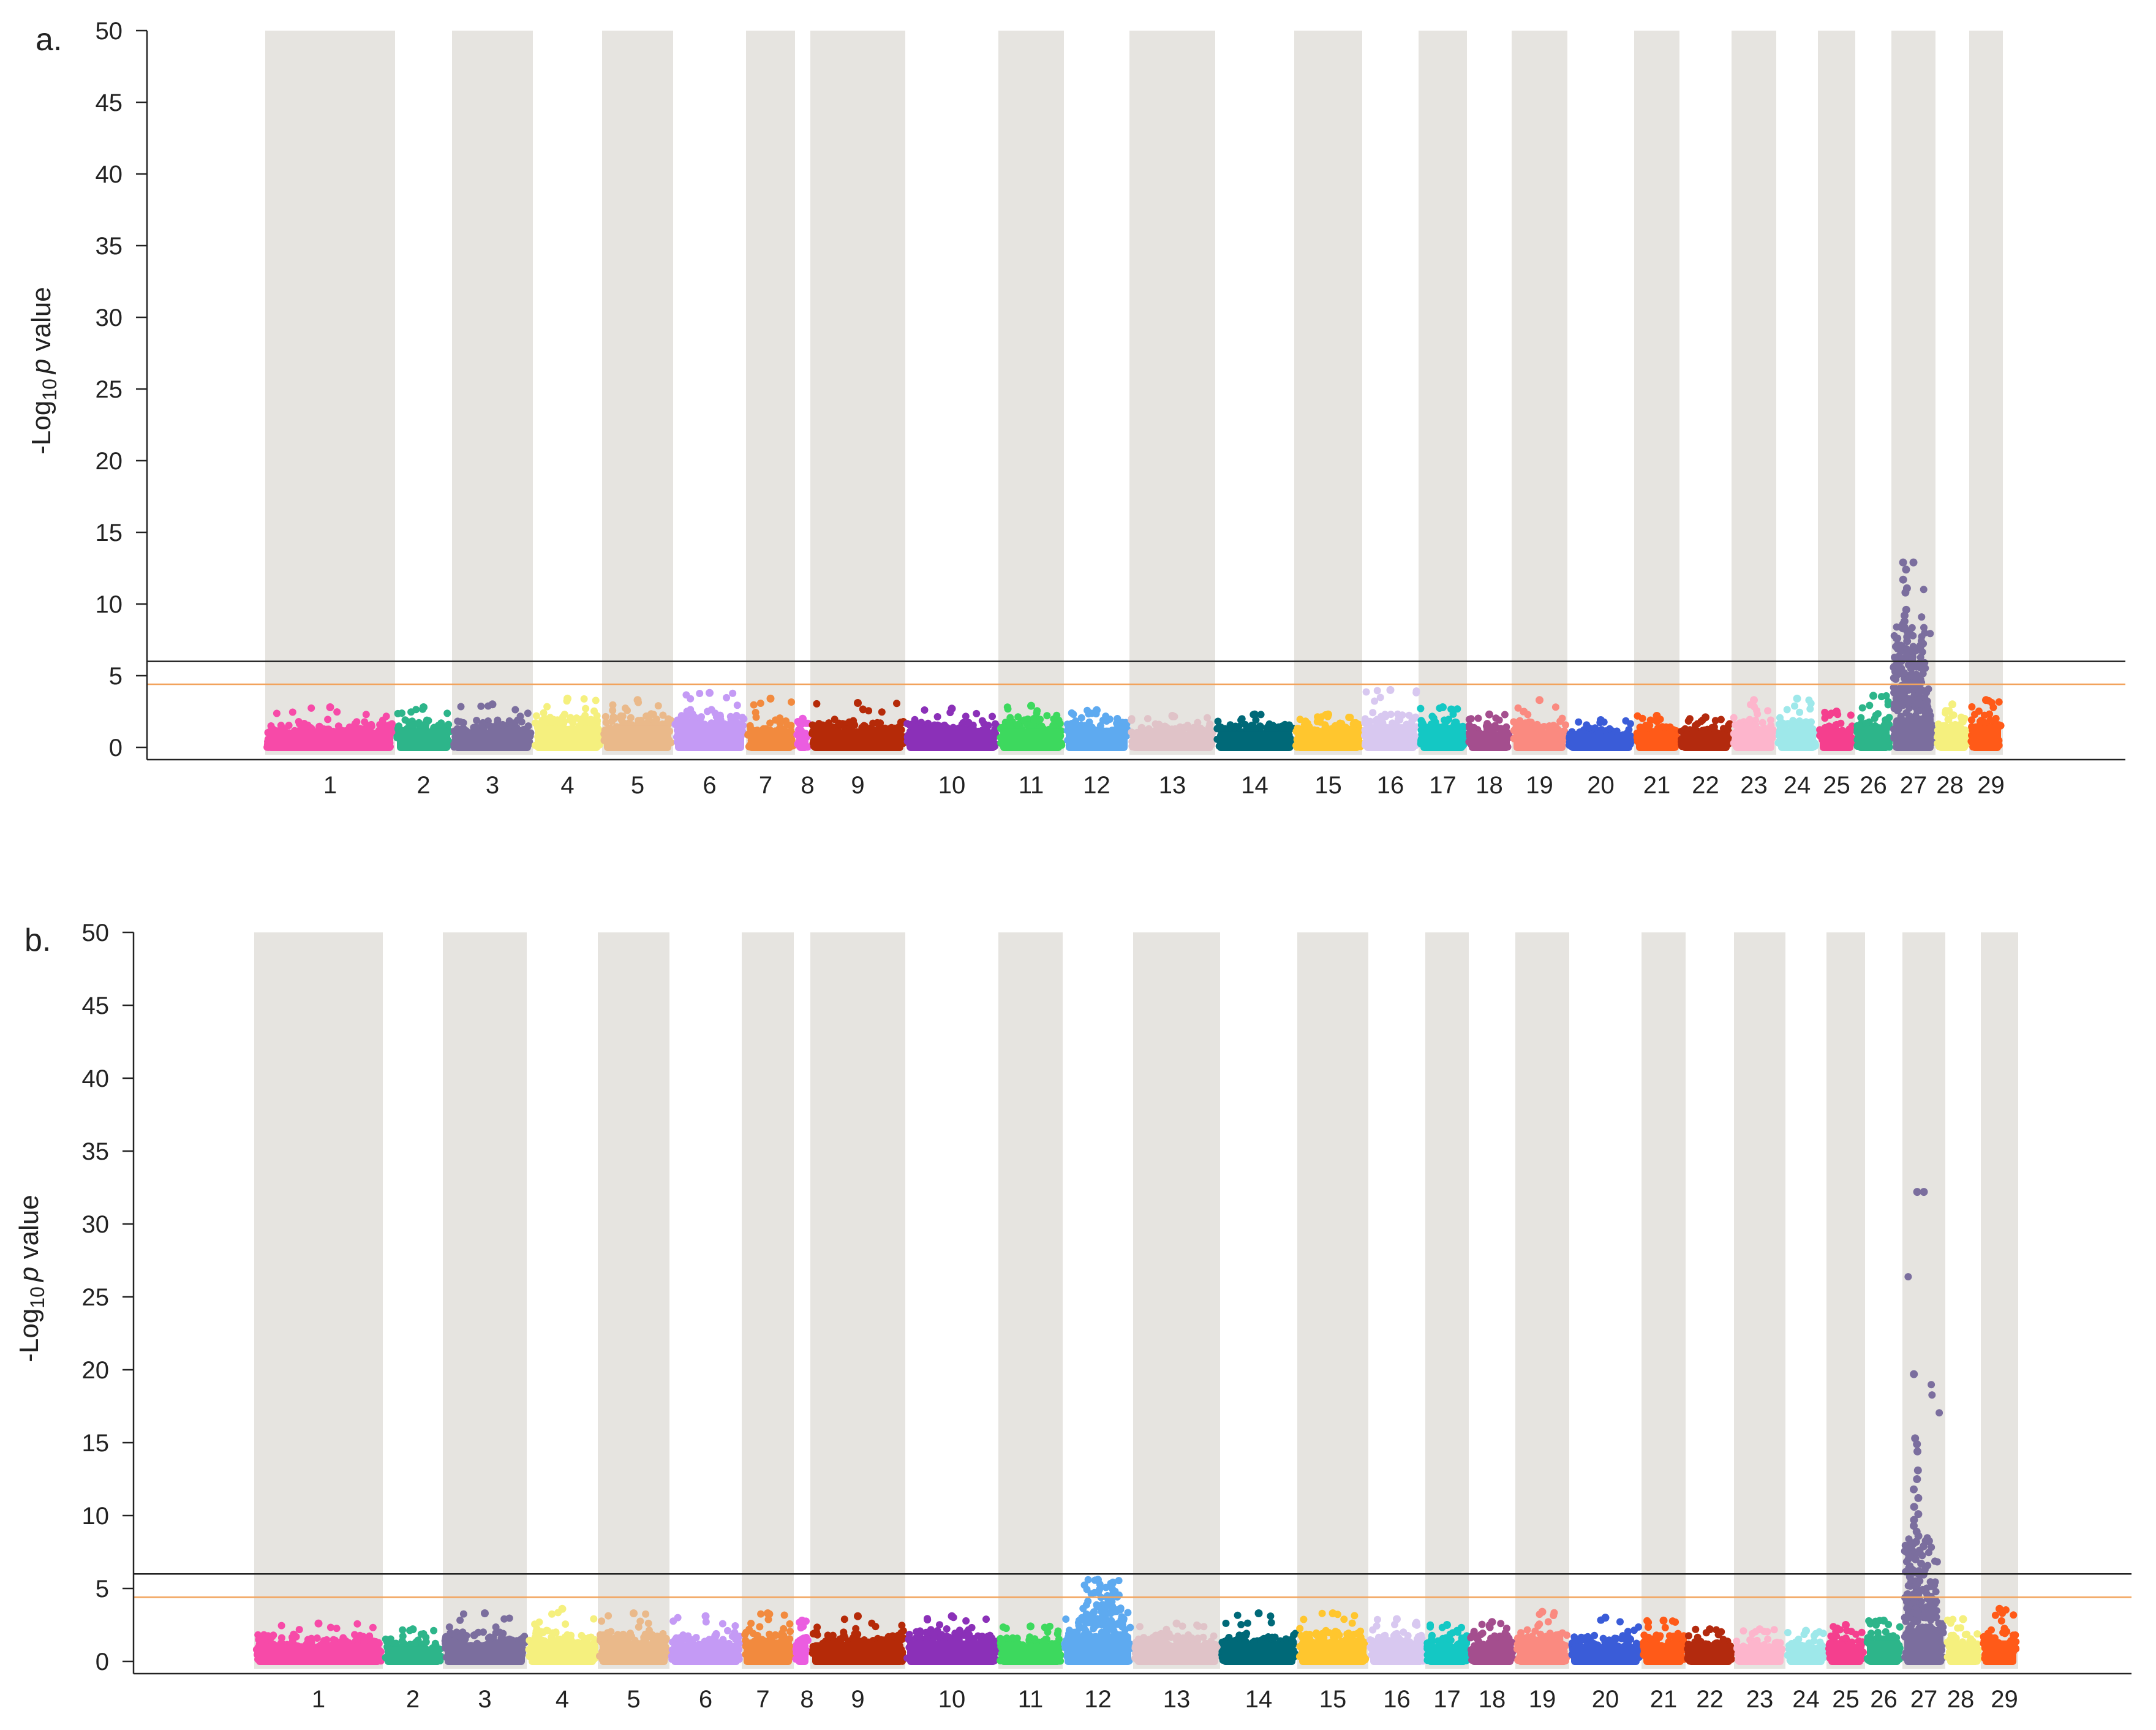 Image resolution: width=2156 pixels, height=1730 pixels. What do you see at coordinates (116, 676) in the screenshot?
I see `y-tick-label: 5` at bounding box center [116, 676].